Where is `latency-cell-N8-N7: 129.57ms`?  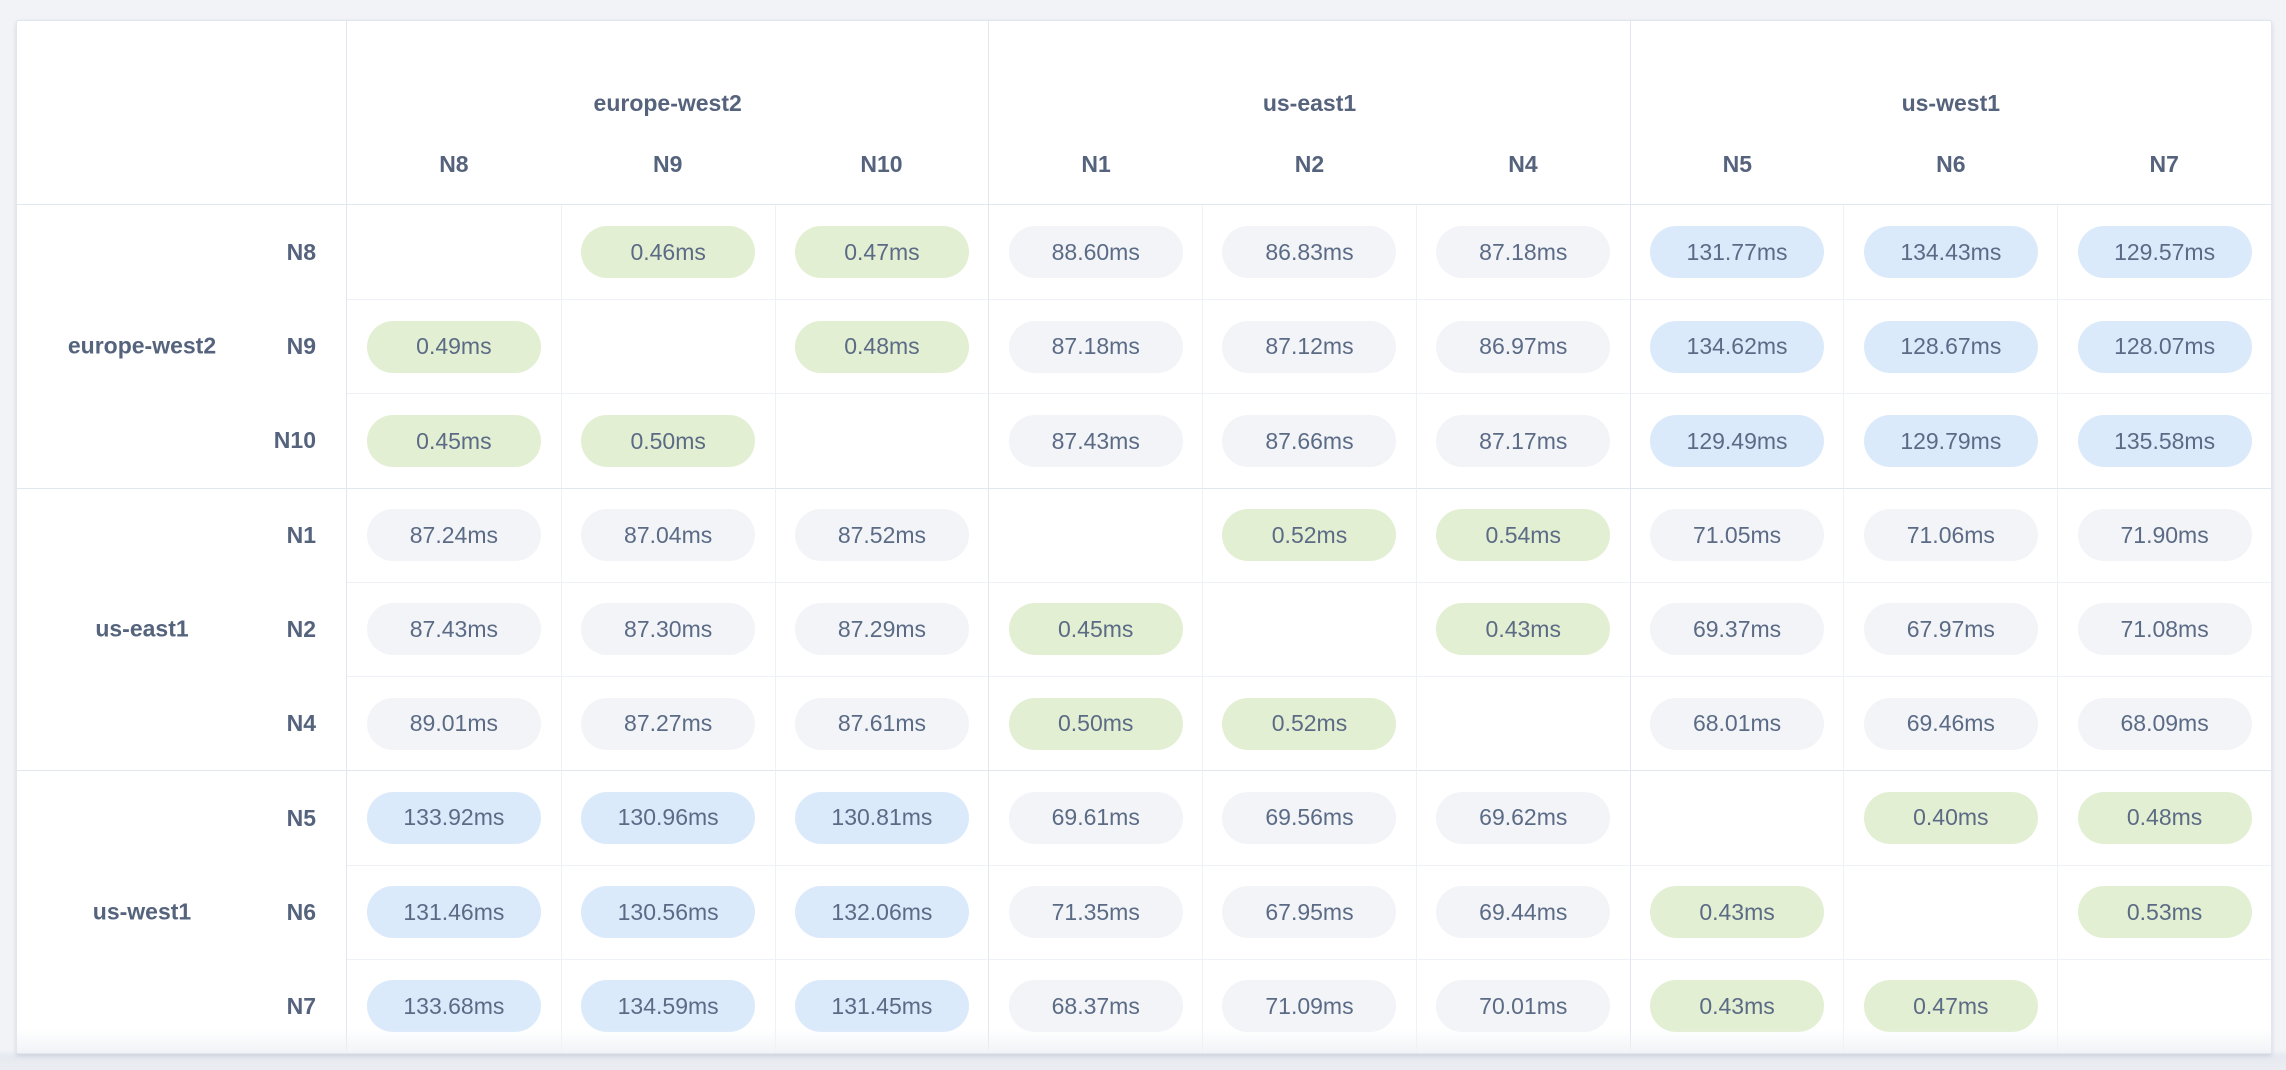
latency-cell-N8-N7: 129.57ms is located at coordinates (2164, 252).